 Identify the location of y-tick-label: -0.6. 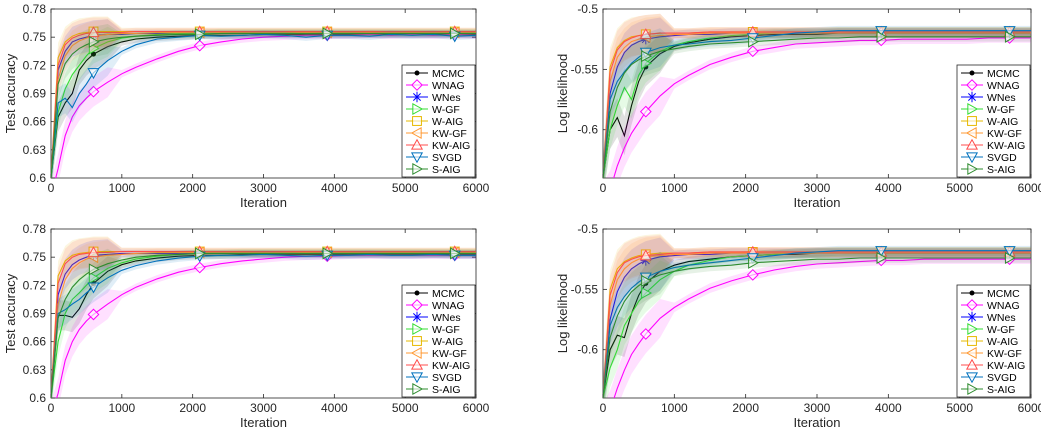
(587, 130).